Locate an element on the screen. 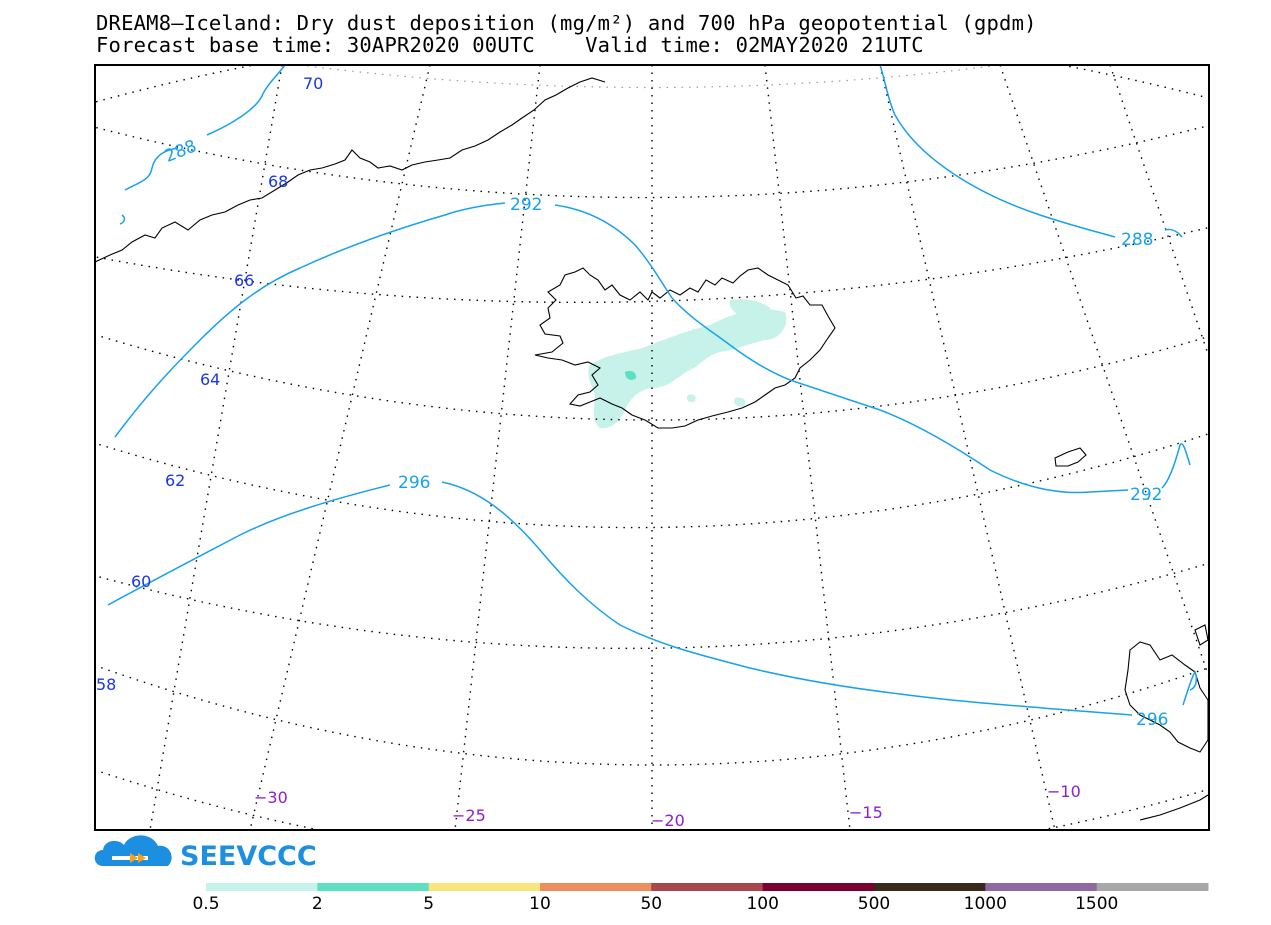 The height and width of the screenshot is (925, 1271). logo-text: SEEVCCC is located at coordinates (248, 856).